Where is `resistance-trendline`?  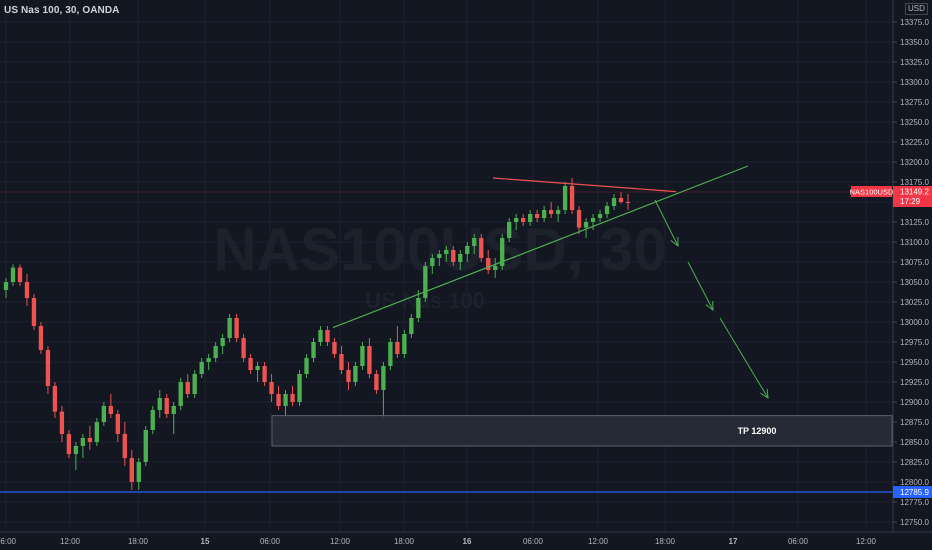
resistance-trendline is located at coordinates (584, 185).